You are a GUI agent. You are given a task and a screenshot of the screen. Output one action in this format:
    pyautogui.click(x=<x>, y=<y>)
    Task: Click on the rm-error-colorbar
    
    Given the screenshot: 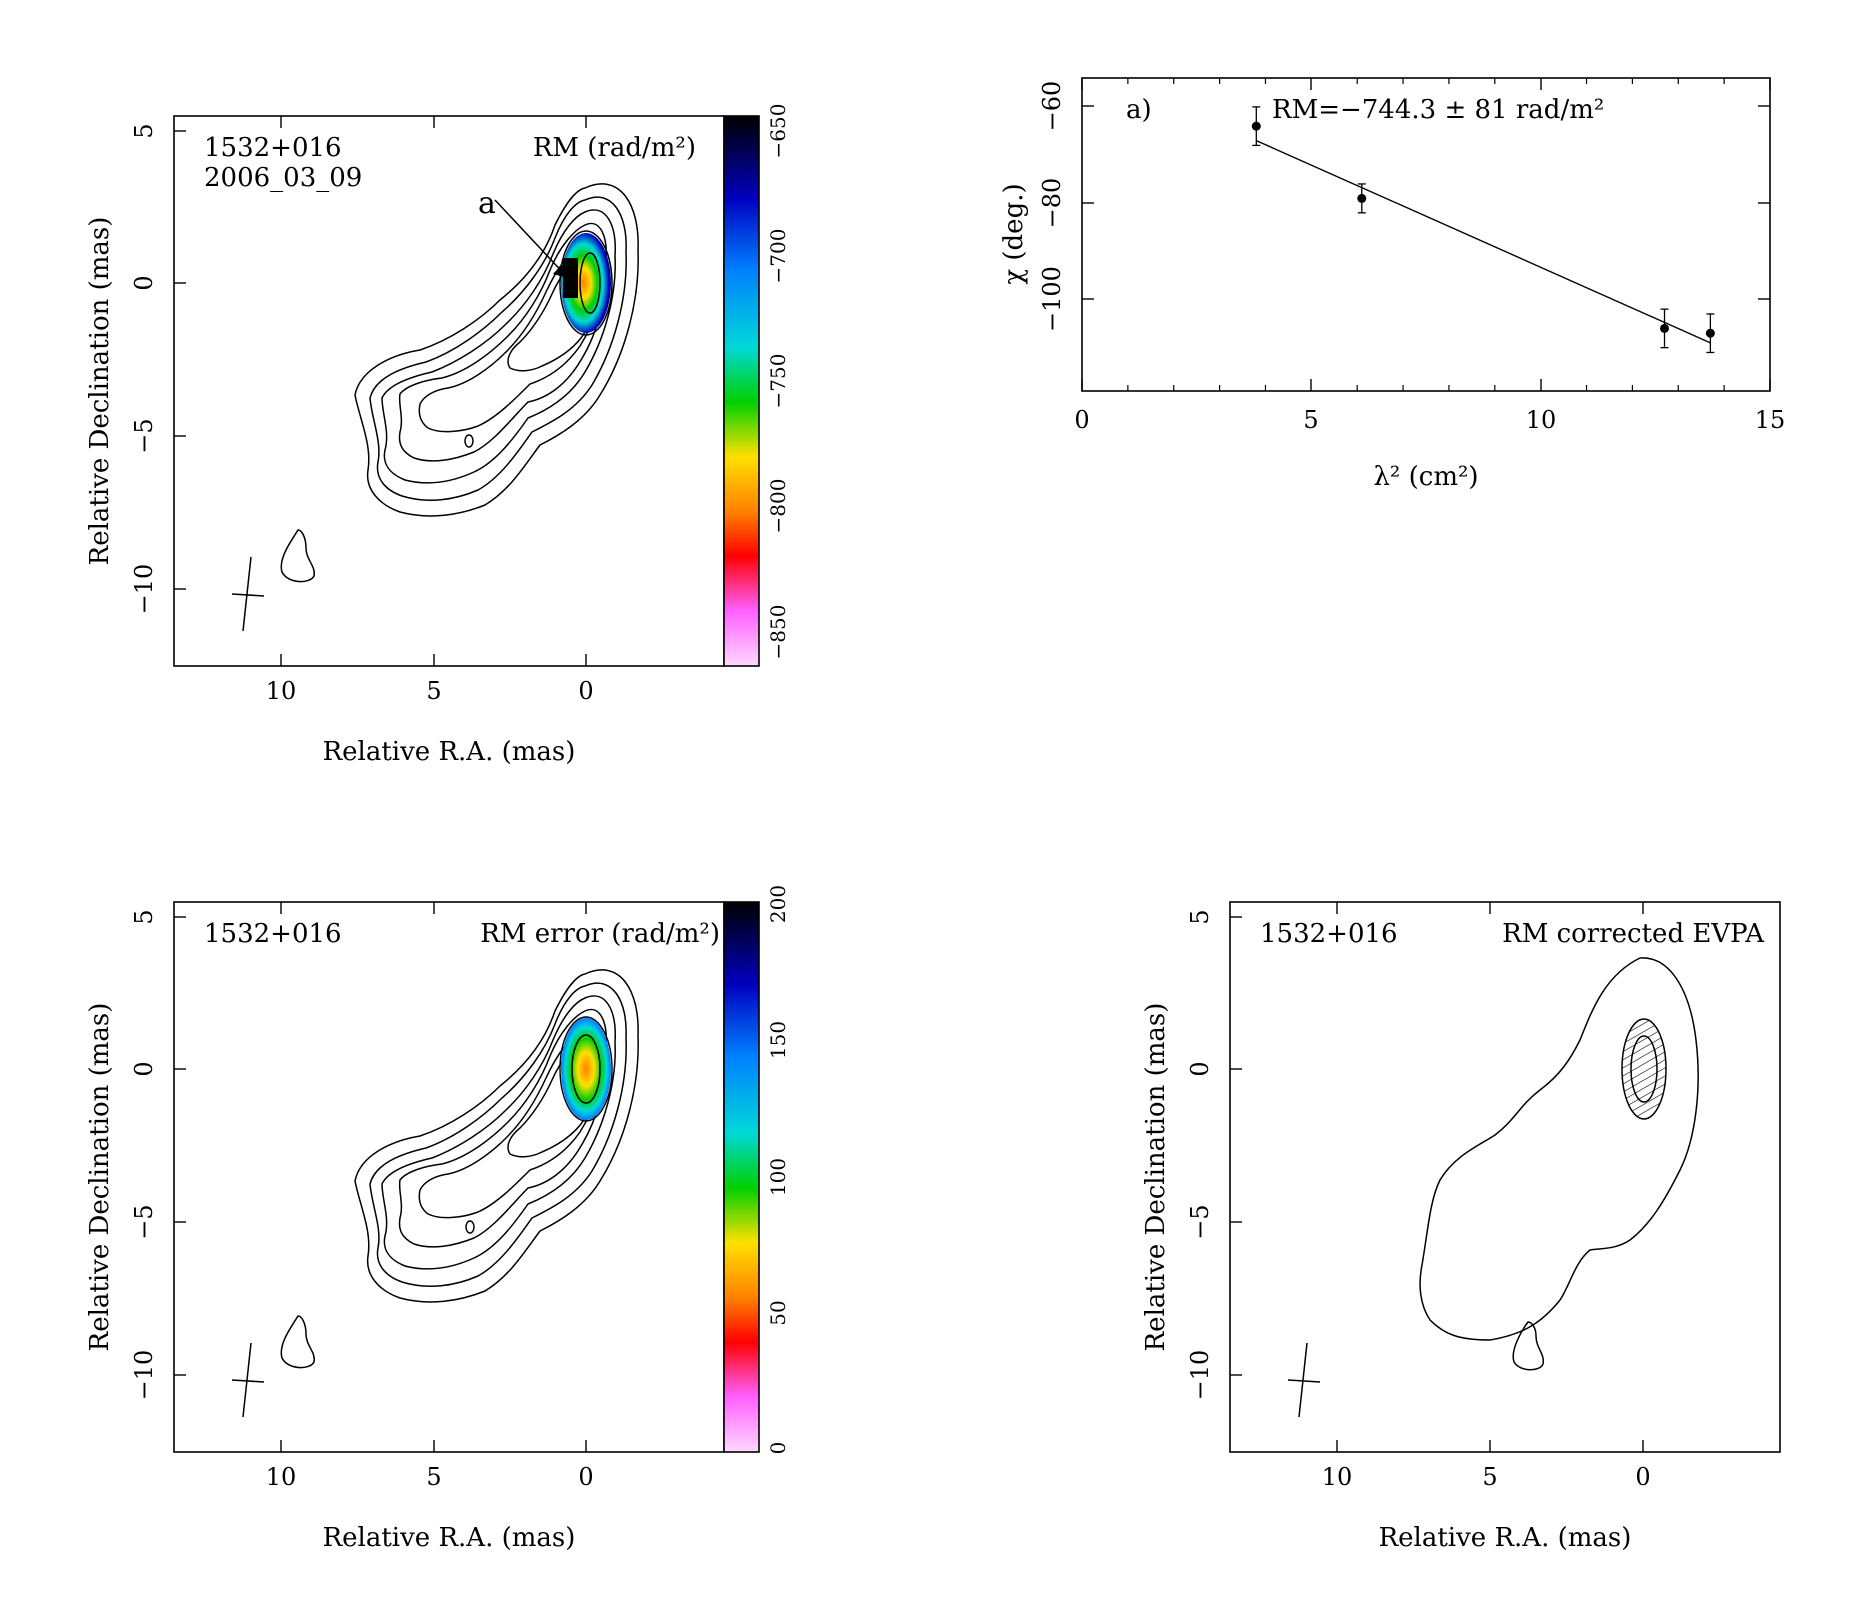 What is the action you would take?
    pyautogui.click(x=741, y=1177)
    